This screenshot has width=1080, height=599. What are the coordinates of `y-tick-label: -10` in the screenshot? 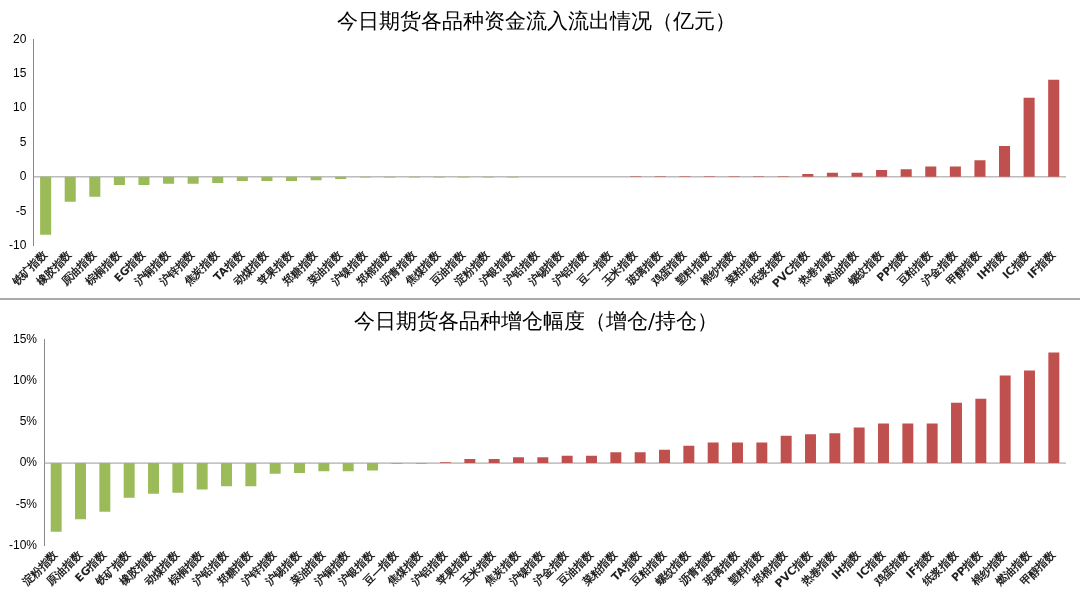 It's located at (18, 244).